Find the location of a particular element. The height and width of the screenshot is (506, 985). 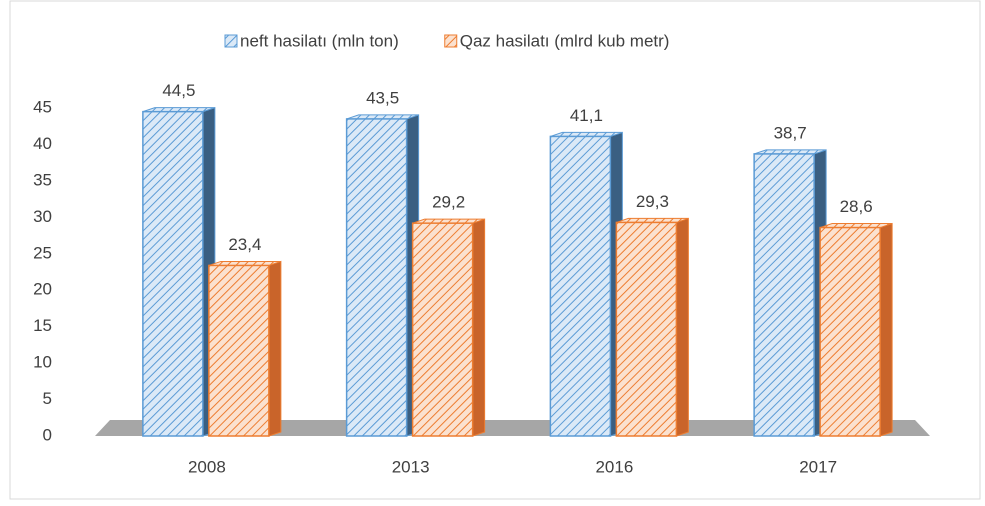

x-tick-label: 2017 is located at coordinates (818, 466).